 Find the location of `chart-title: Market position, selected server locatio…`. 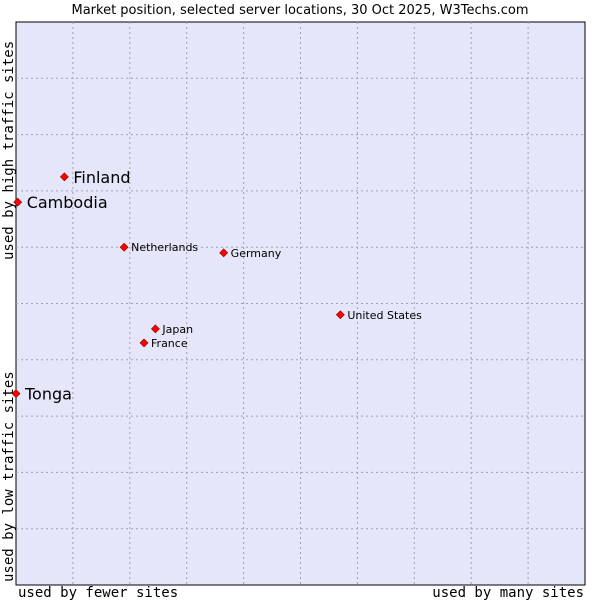

chart-title: Market position, selected server locatio… is located at coordinates (299, 10).